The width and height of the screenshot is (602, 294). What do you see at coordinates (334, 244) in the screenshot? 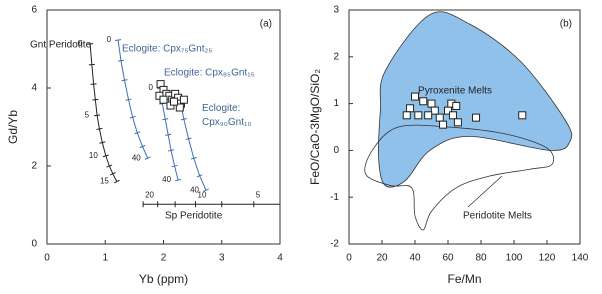
I see `y-tick-label: -2` at bounding box center [334, 244].